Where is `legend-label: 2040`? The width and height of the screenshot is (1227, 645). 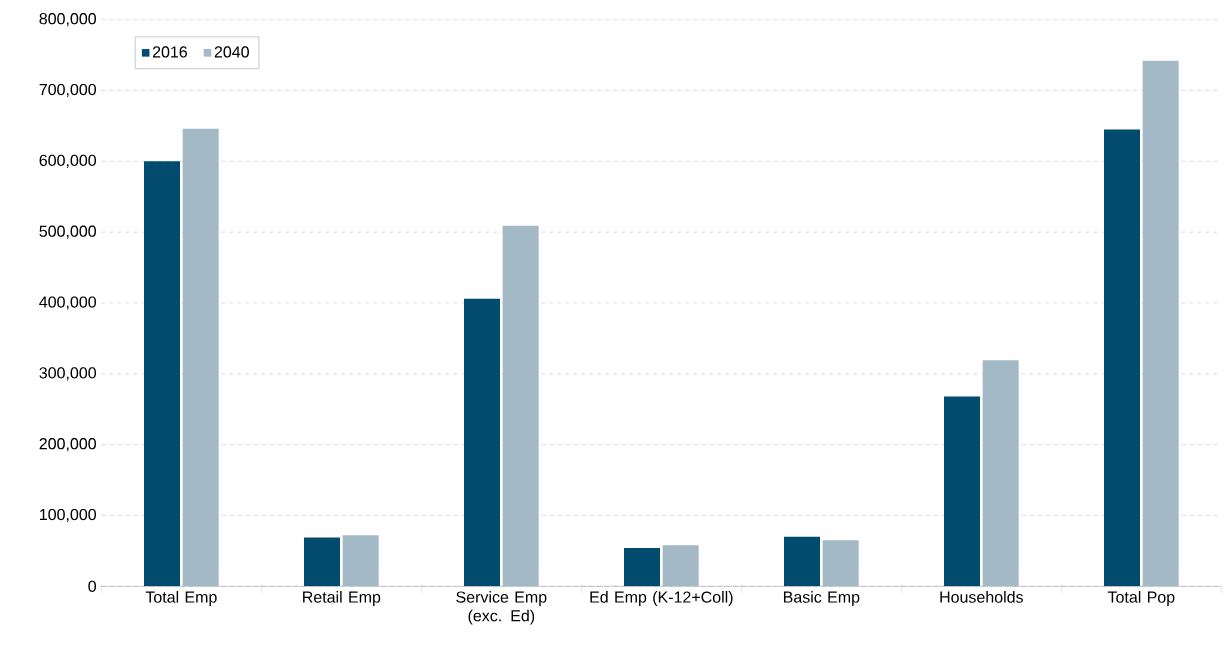 legend-label: 2040 is located at coordinates (231, 52).